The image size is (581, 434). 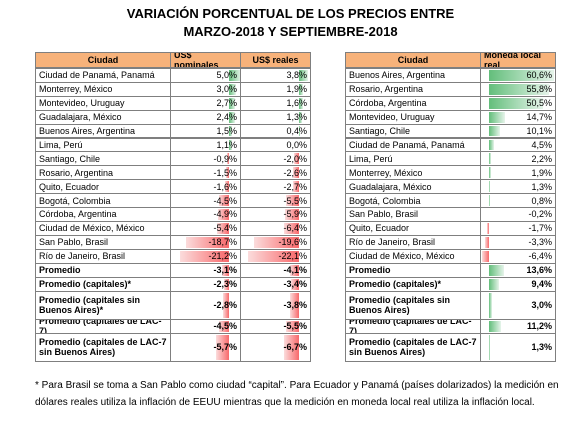 What do you see at coordinates (205, 228) in the screenshot?
I see `value-cell: -5,4%` at bounding box center [205, 228].